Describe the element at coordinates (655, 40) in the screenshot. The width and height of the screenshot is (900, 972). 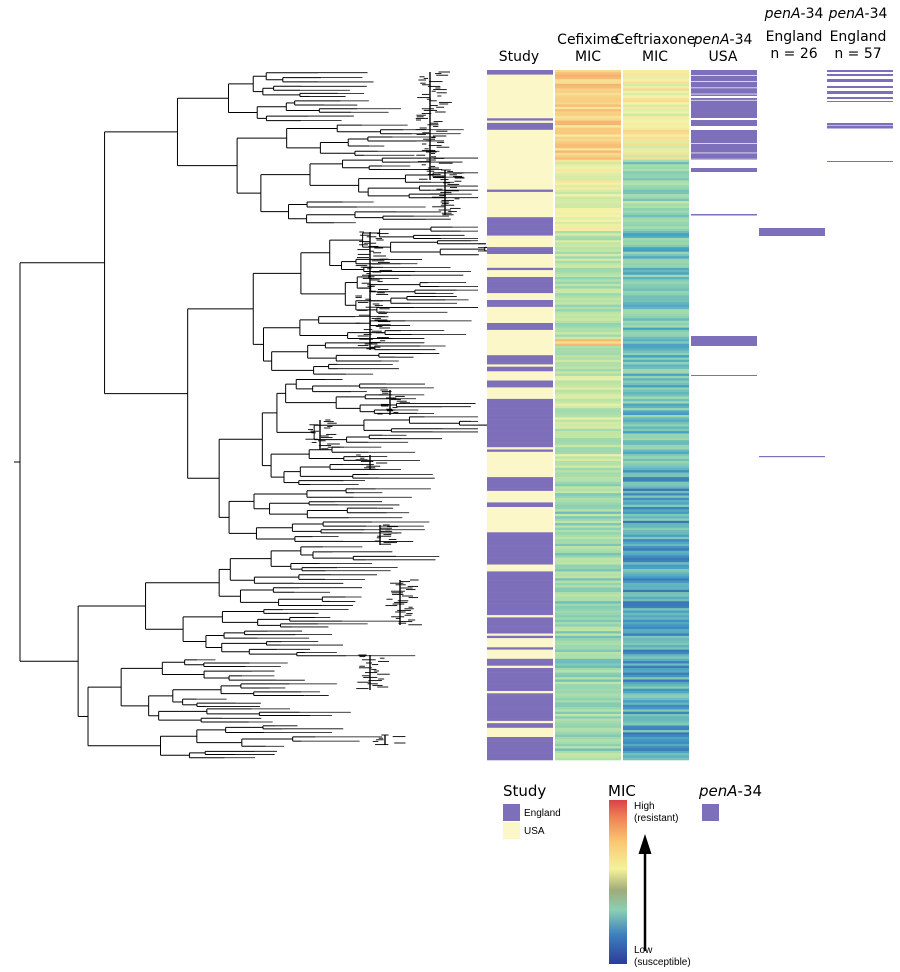
I see `header-ceftriaxone-line1: Ceftriaxone` at that location.